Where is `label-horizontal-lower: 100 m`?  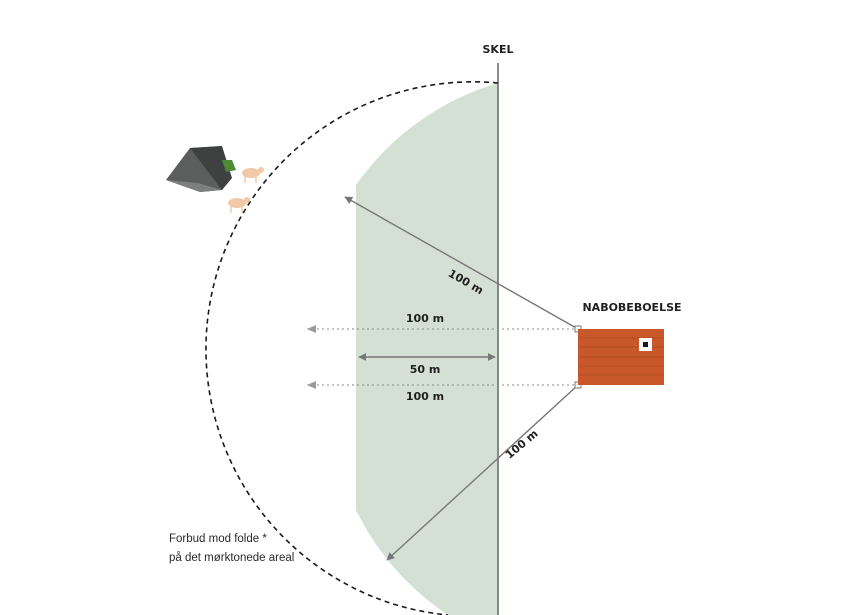 label-horizontal-lower: 100 m is located at coordinates (425, 396).